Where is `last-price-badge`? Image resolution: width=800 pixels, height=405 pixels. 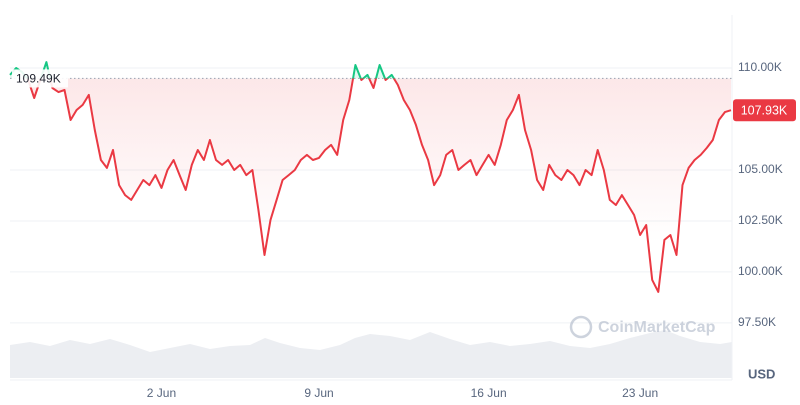
last-price-badge is located at coordinates (764, 110).